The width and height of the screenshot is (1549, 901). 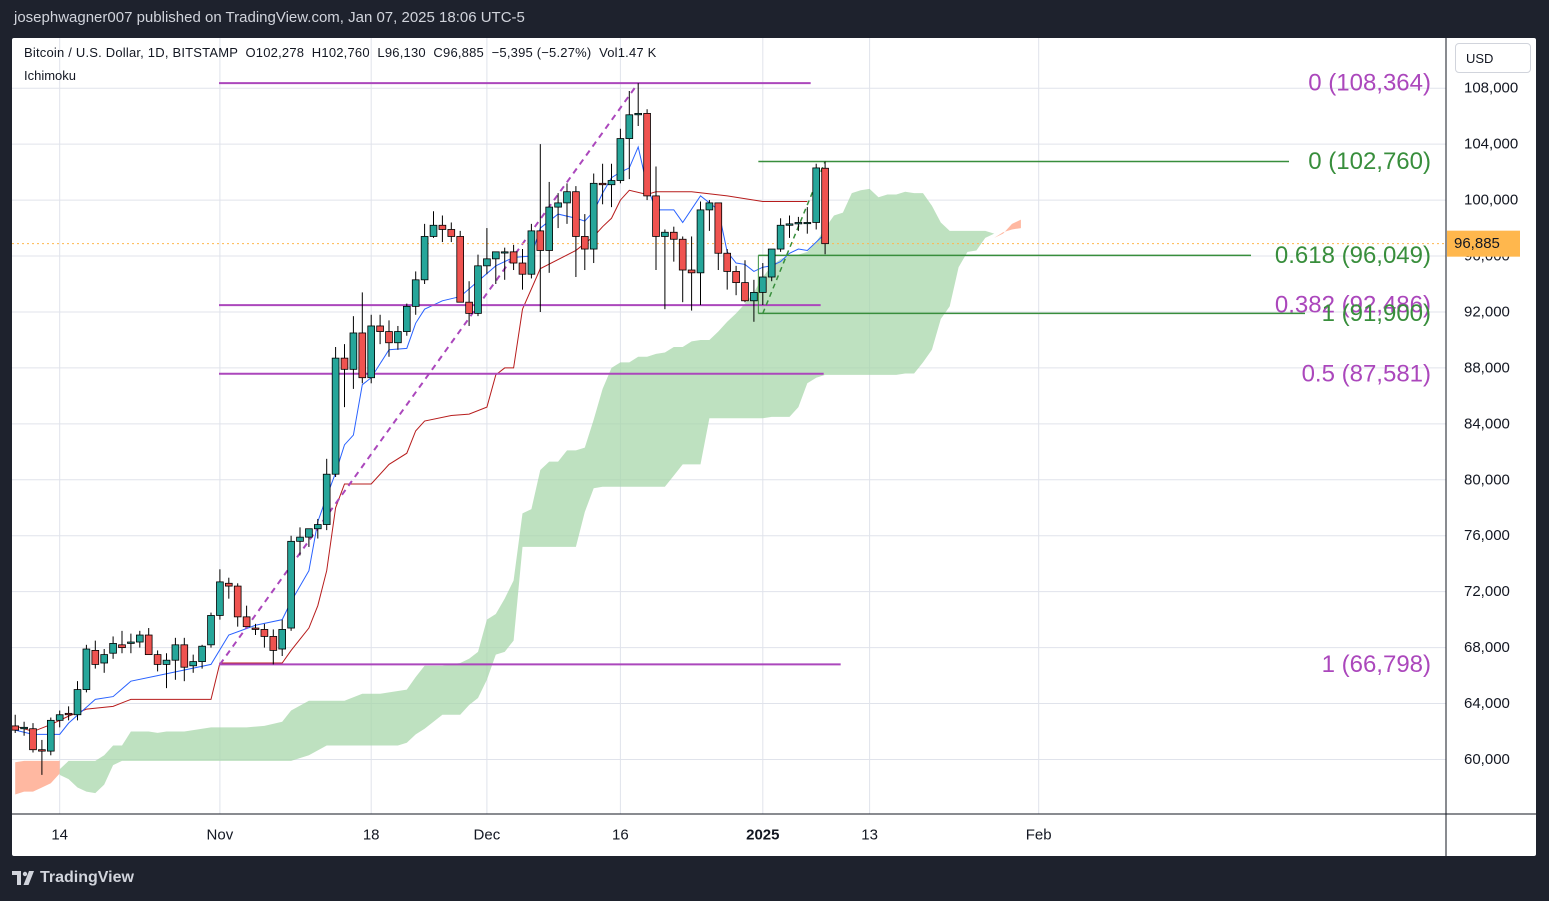 What do you see at coordinates (1493, 58) in the screenshot?
I see `currency-button: USD` at bounding box center [1493, 58].